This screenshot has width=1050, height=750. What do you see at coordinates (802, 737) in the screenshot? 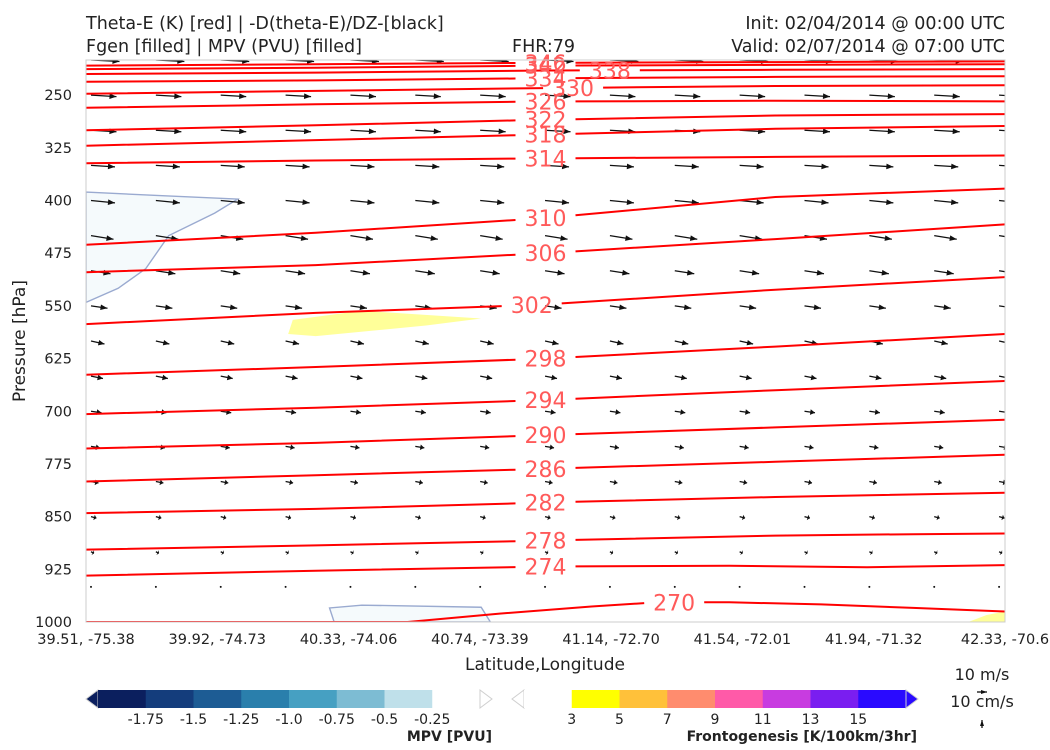
I see `frontogenesis-colorbar-title: Frontogenesis [K/100km/3hr]` at bounding box center [802, 737].